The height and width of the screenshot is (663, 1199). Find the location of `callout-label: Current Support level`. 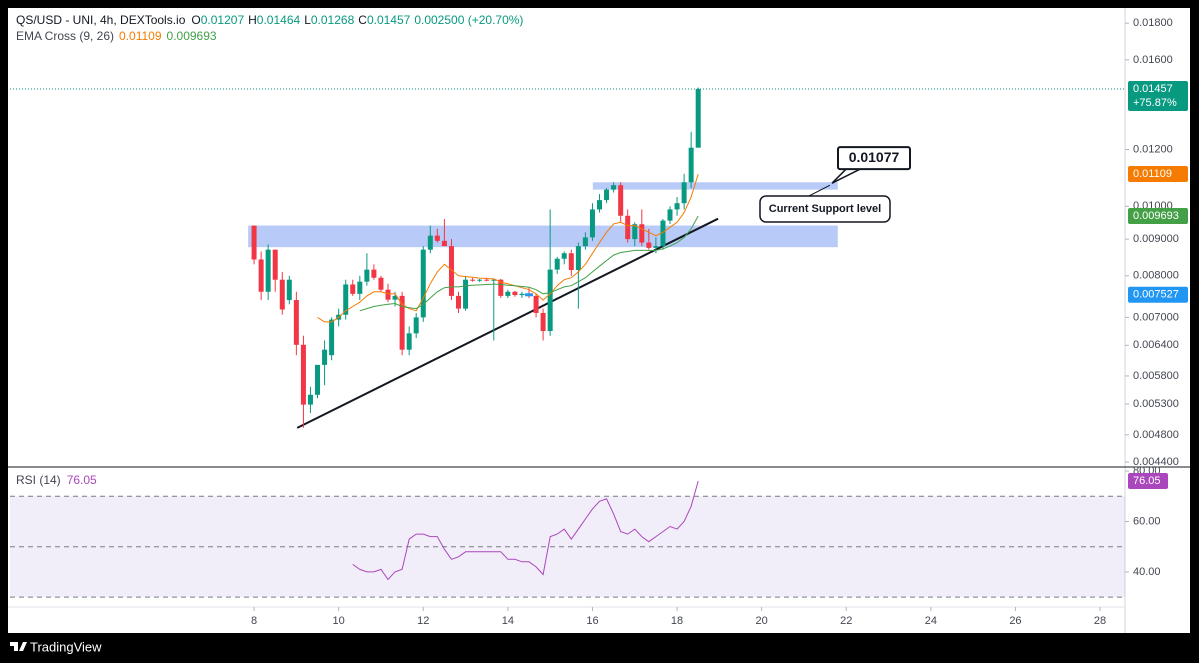

callout-label: Current Support level is located at coordinates (825, 209).